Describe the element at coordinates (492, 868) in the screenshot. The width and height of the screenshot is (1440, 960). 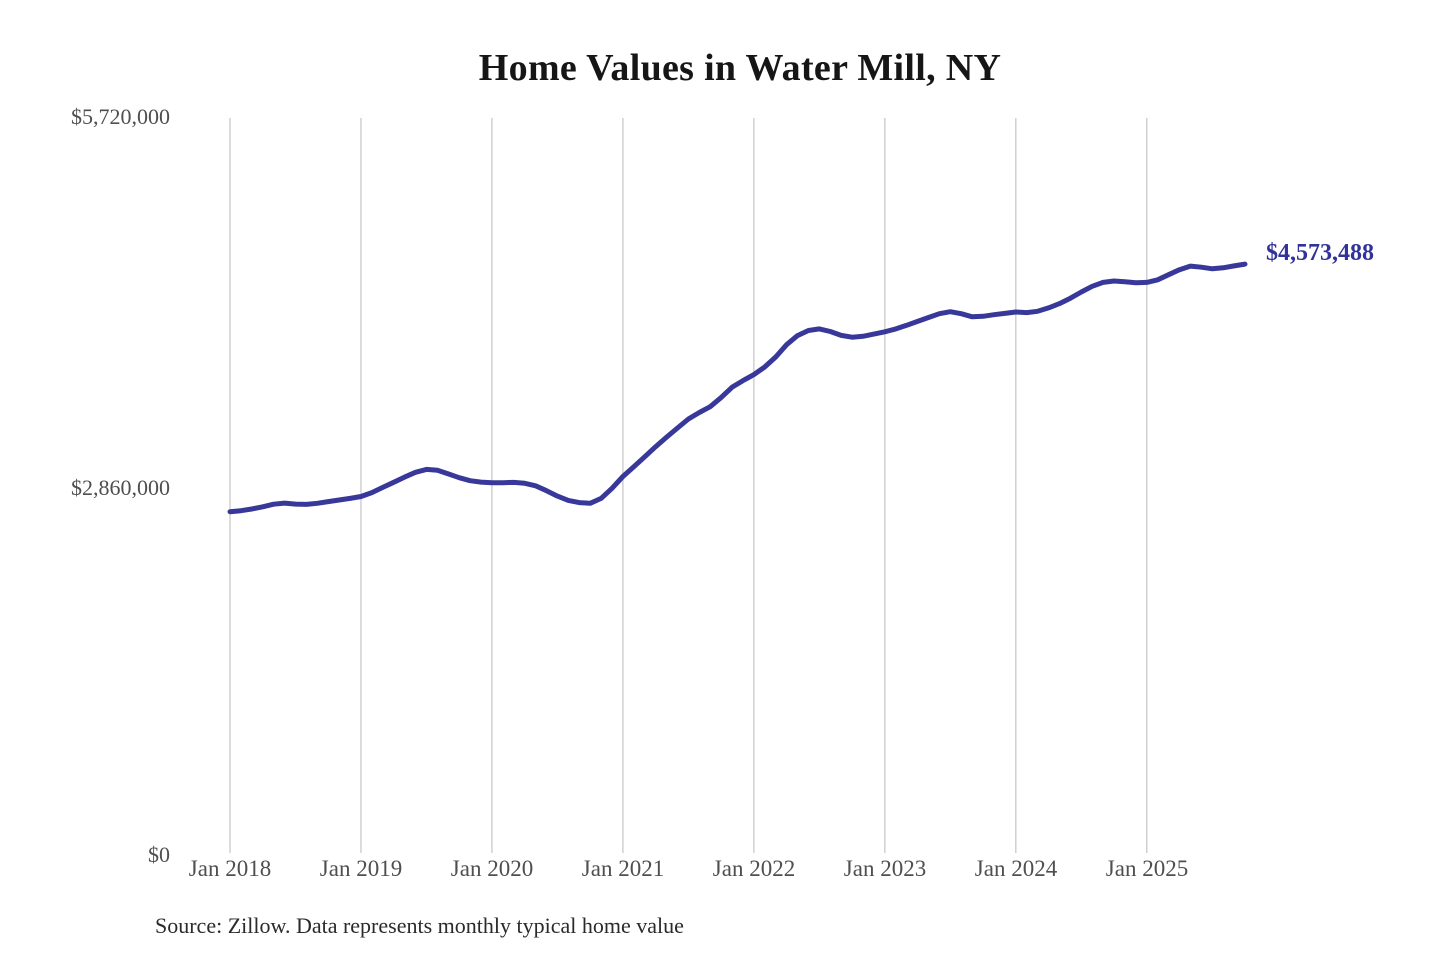
I see `x-axis-label-2020: Jan 2020` at that location.